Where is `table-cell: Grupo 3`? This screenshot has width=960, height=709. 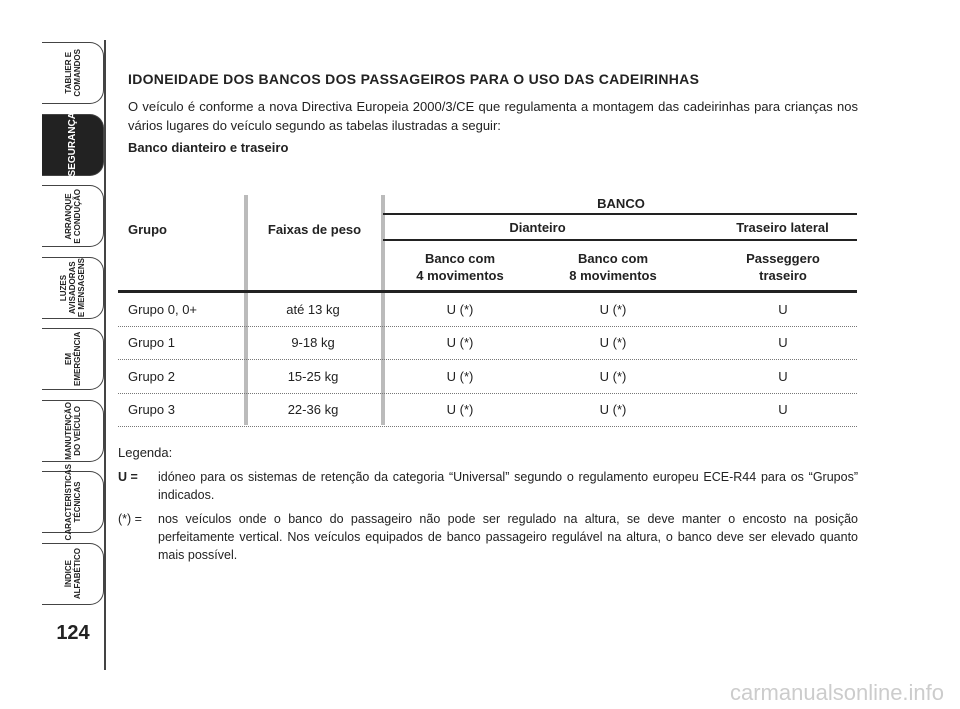
table-cell: Grupo 3 is located at coordinates (151, 409).